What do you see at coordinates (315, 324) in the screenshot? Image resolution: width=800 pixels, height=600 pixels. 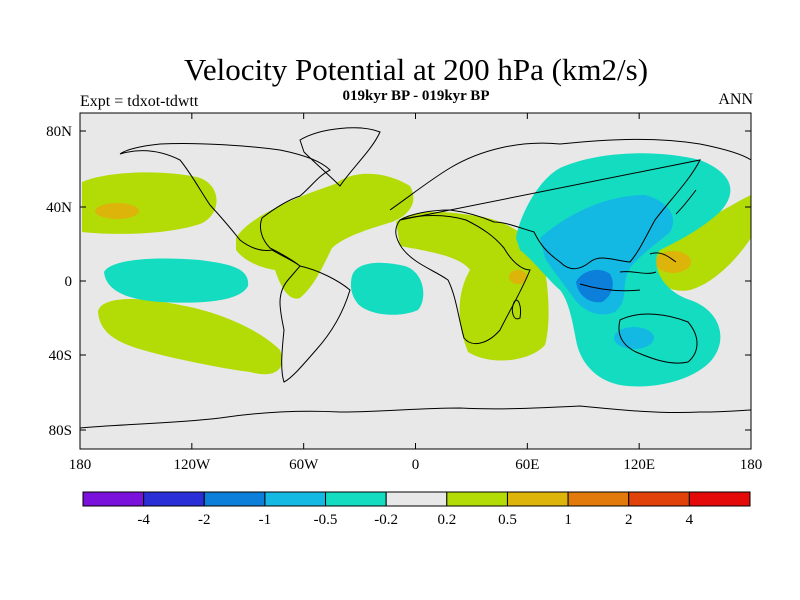 I see `coast-south-america` at bounding box center [315, 324].